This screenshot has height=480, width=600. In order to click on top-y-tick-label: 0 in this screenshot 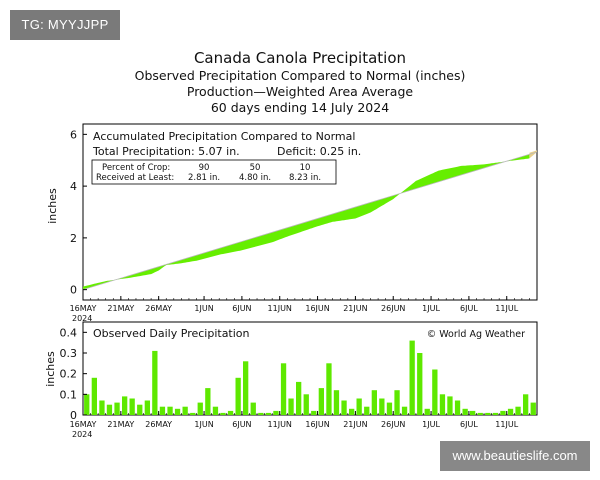, I will do `click(73, 290)`.